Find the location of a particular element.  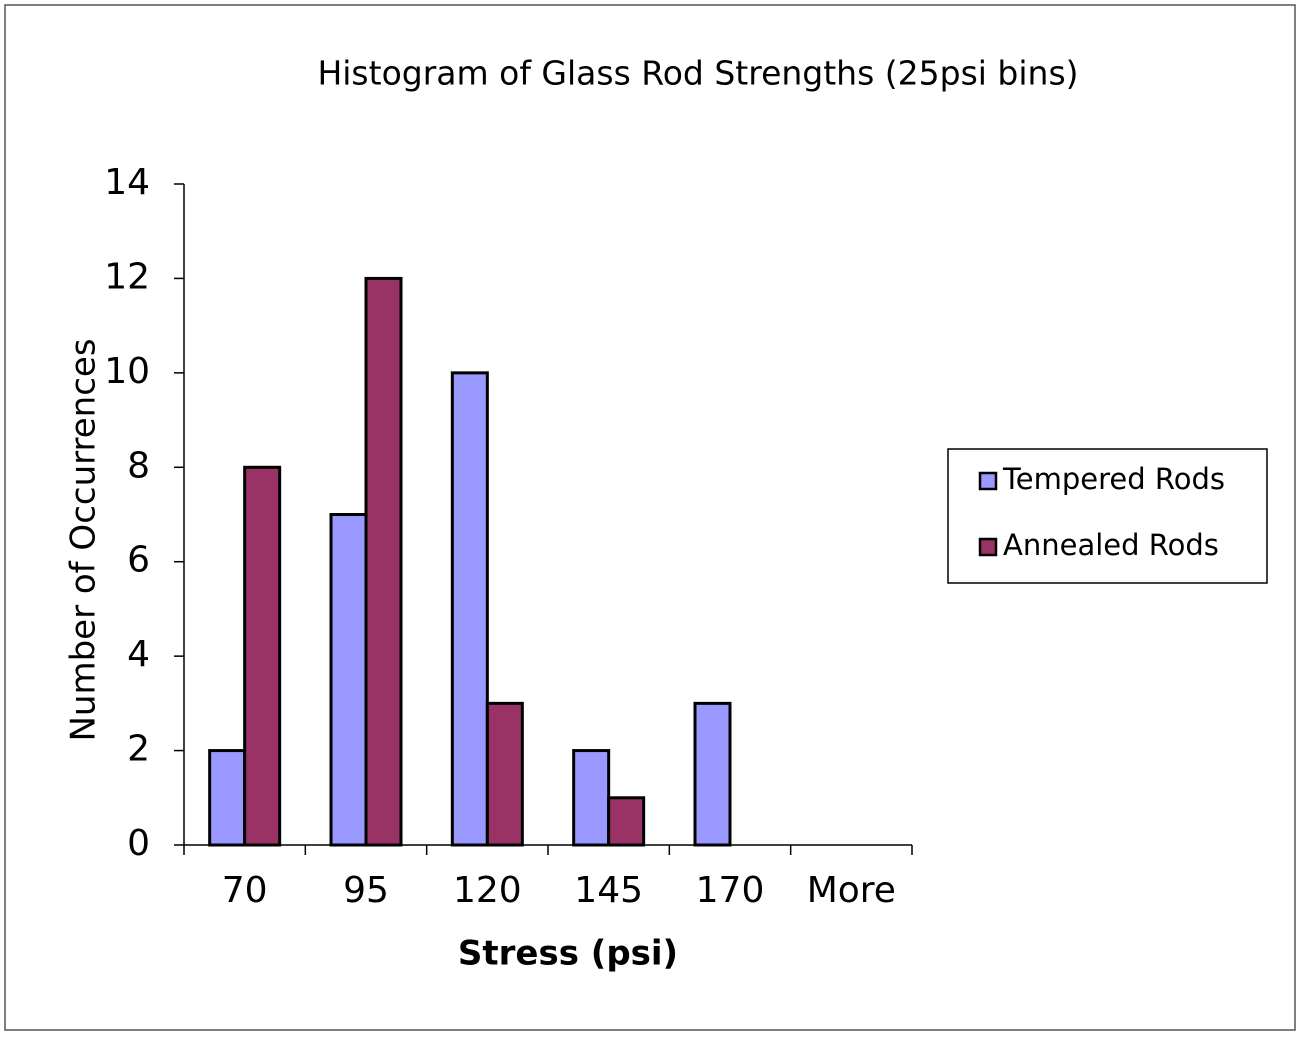

y-tick-label: 6 is located at coordinates (138, 560).